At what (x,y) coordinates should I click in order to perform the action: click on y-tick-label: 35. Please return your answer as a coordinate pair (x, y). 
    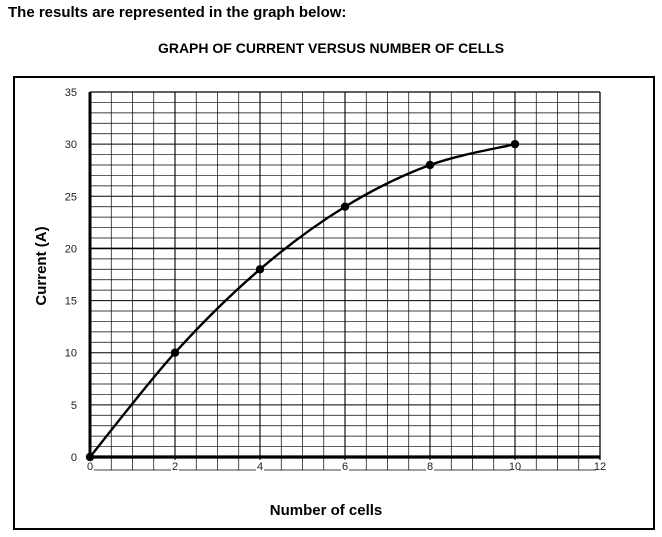
    Looking at the image, I should click on (71, 93).